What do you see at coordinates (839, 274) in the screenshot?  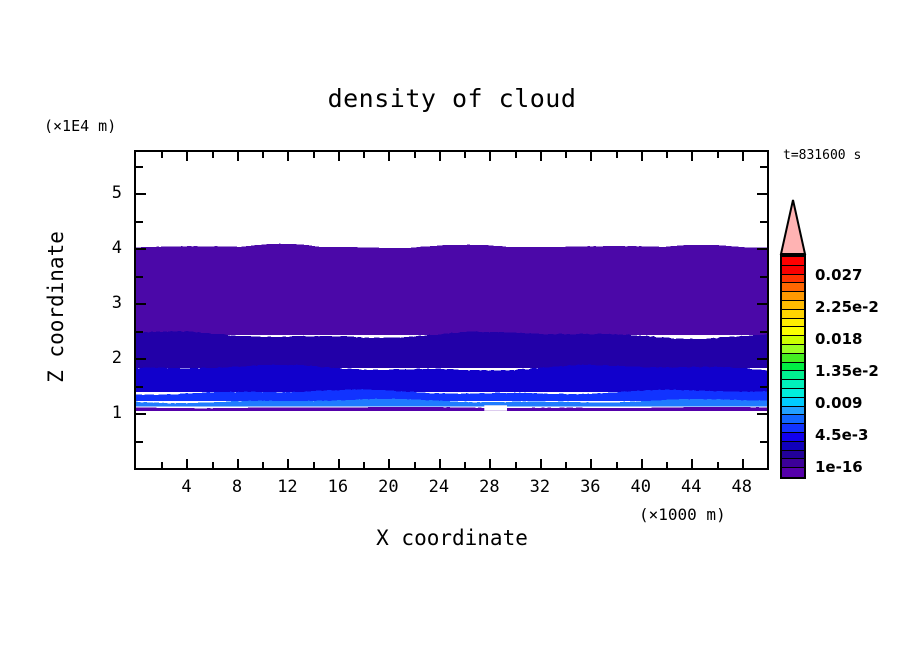 I see `colorbar-tick-label: 0.027` at bounding box center [839, 274].